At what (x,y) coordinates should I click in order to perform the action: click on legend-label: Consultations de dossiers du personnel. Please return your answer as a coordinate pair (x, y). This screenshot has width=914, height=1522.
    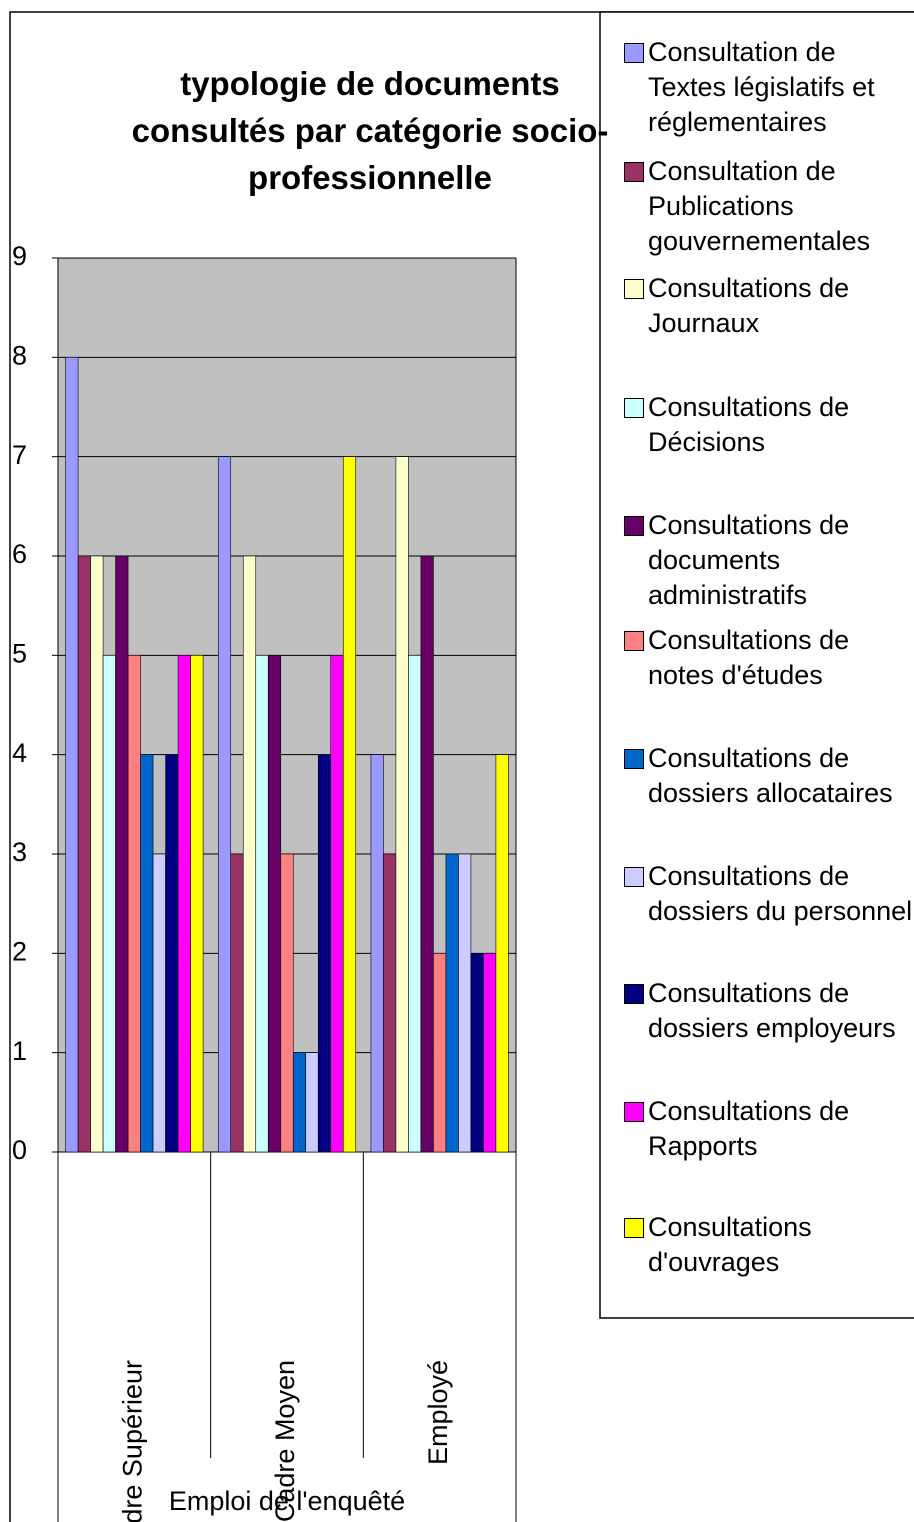
    Looking at the image, I should click on (780, 893).